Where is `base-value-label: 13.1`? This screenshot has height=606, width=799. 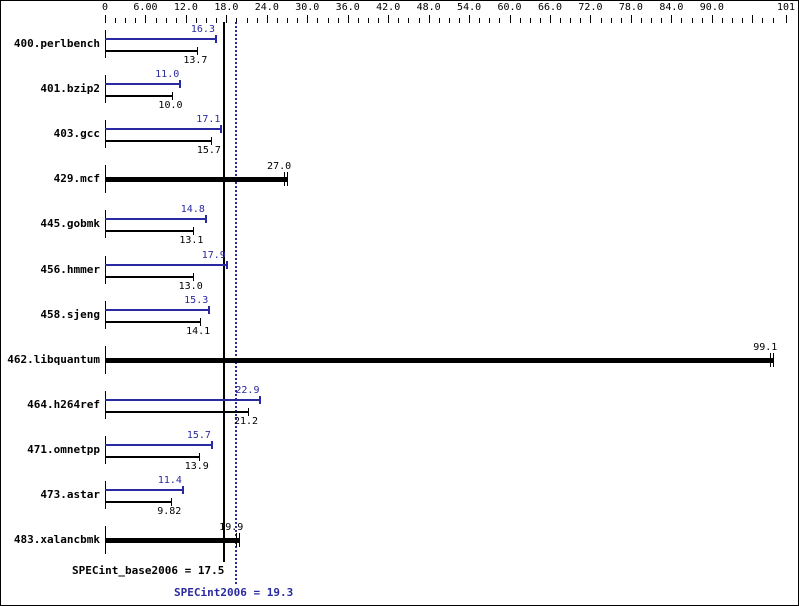
base-value-label: 13.1 is located at coordinates (191, 240).